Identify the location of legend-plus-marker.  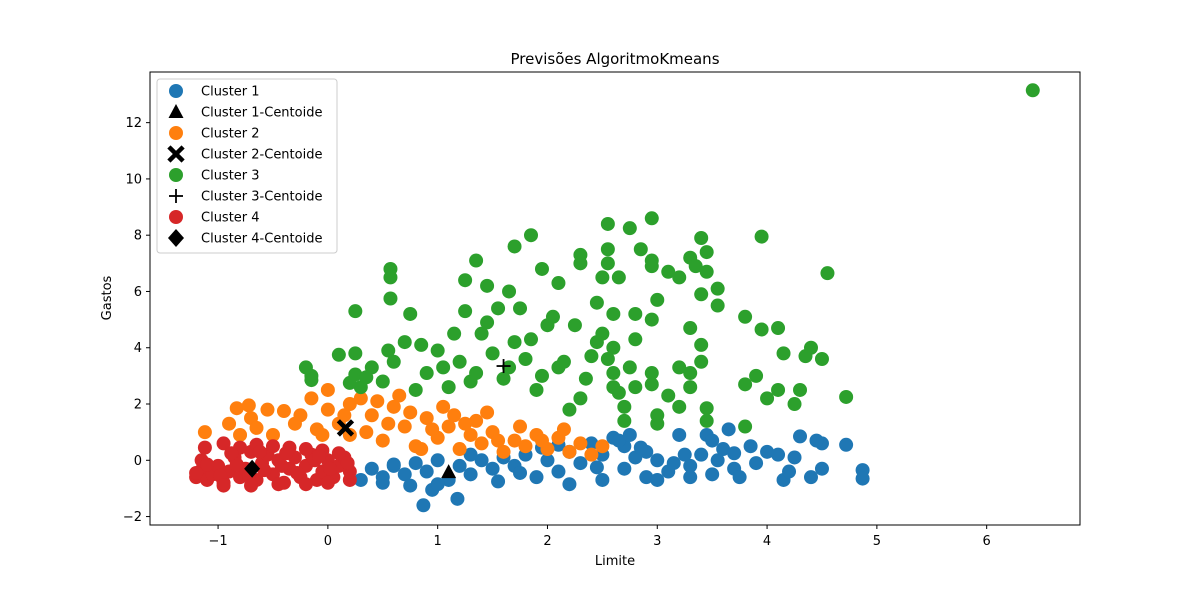
(176, 196).